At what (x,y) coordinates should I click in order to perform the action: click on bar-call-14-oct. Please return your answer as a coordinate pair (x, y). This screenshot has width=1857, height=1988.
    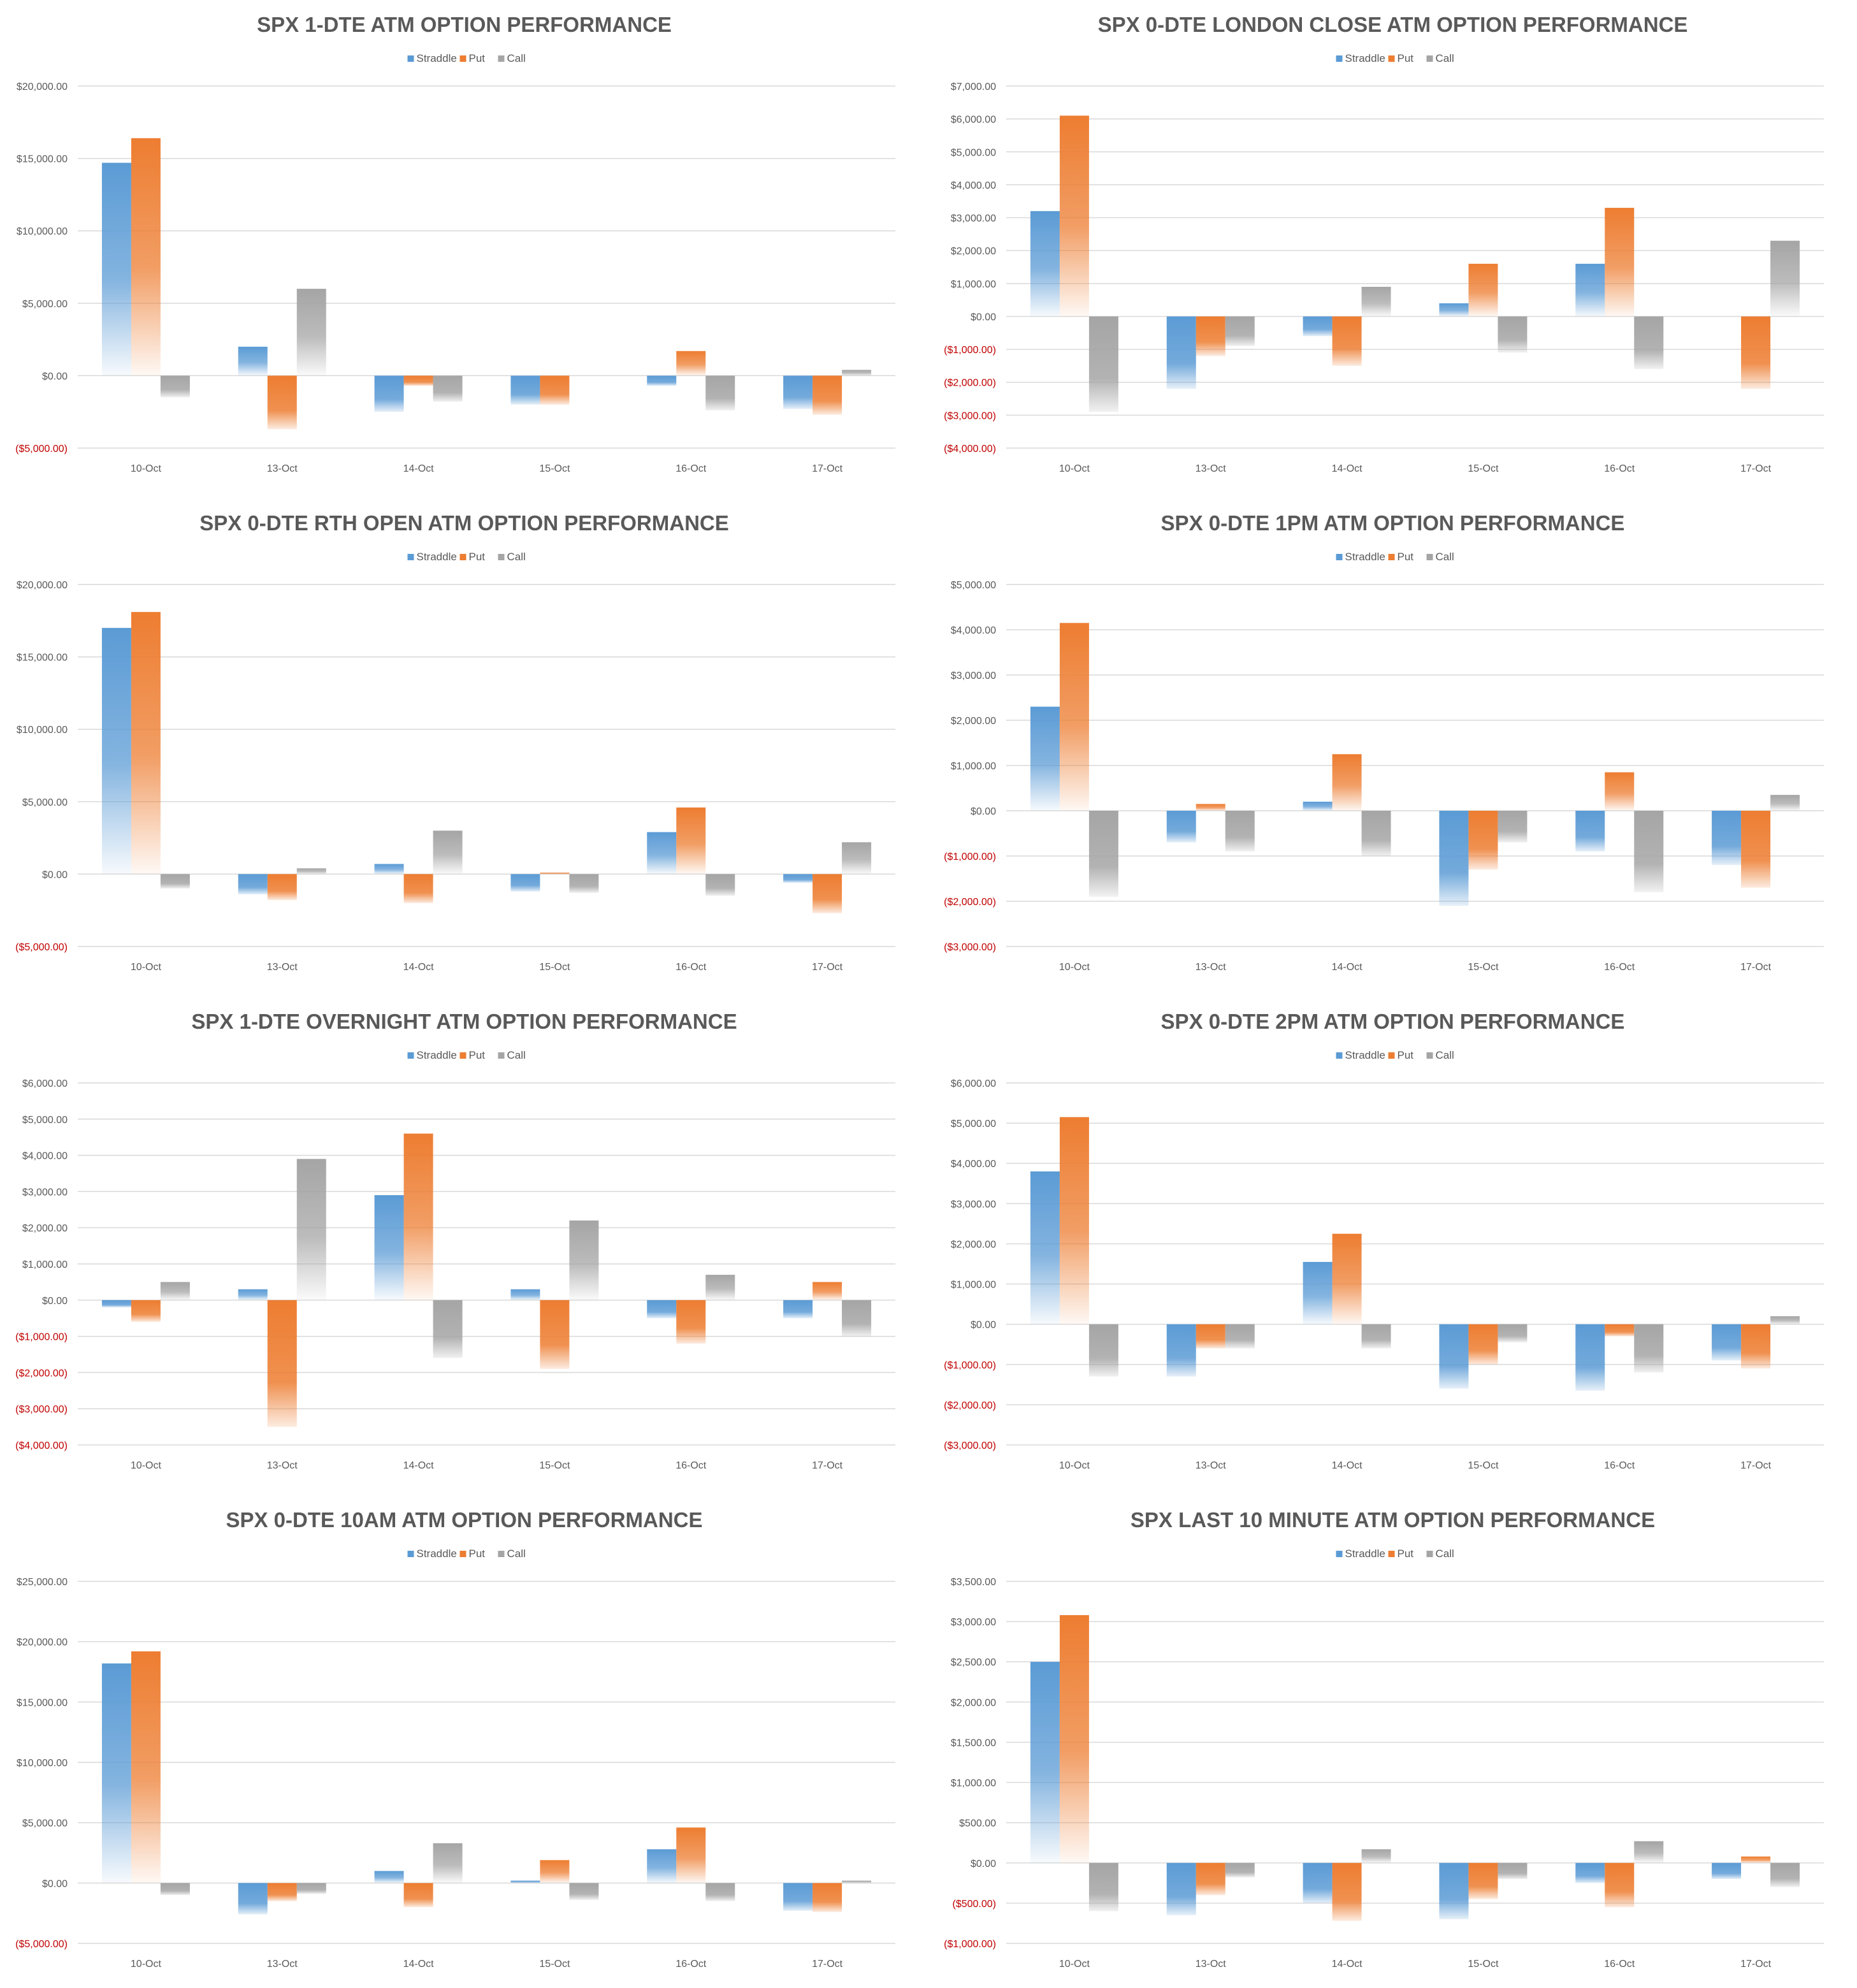
    Looking at the image, I should click on (448, 388).